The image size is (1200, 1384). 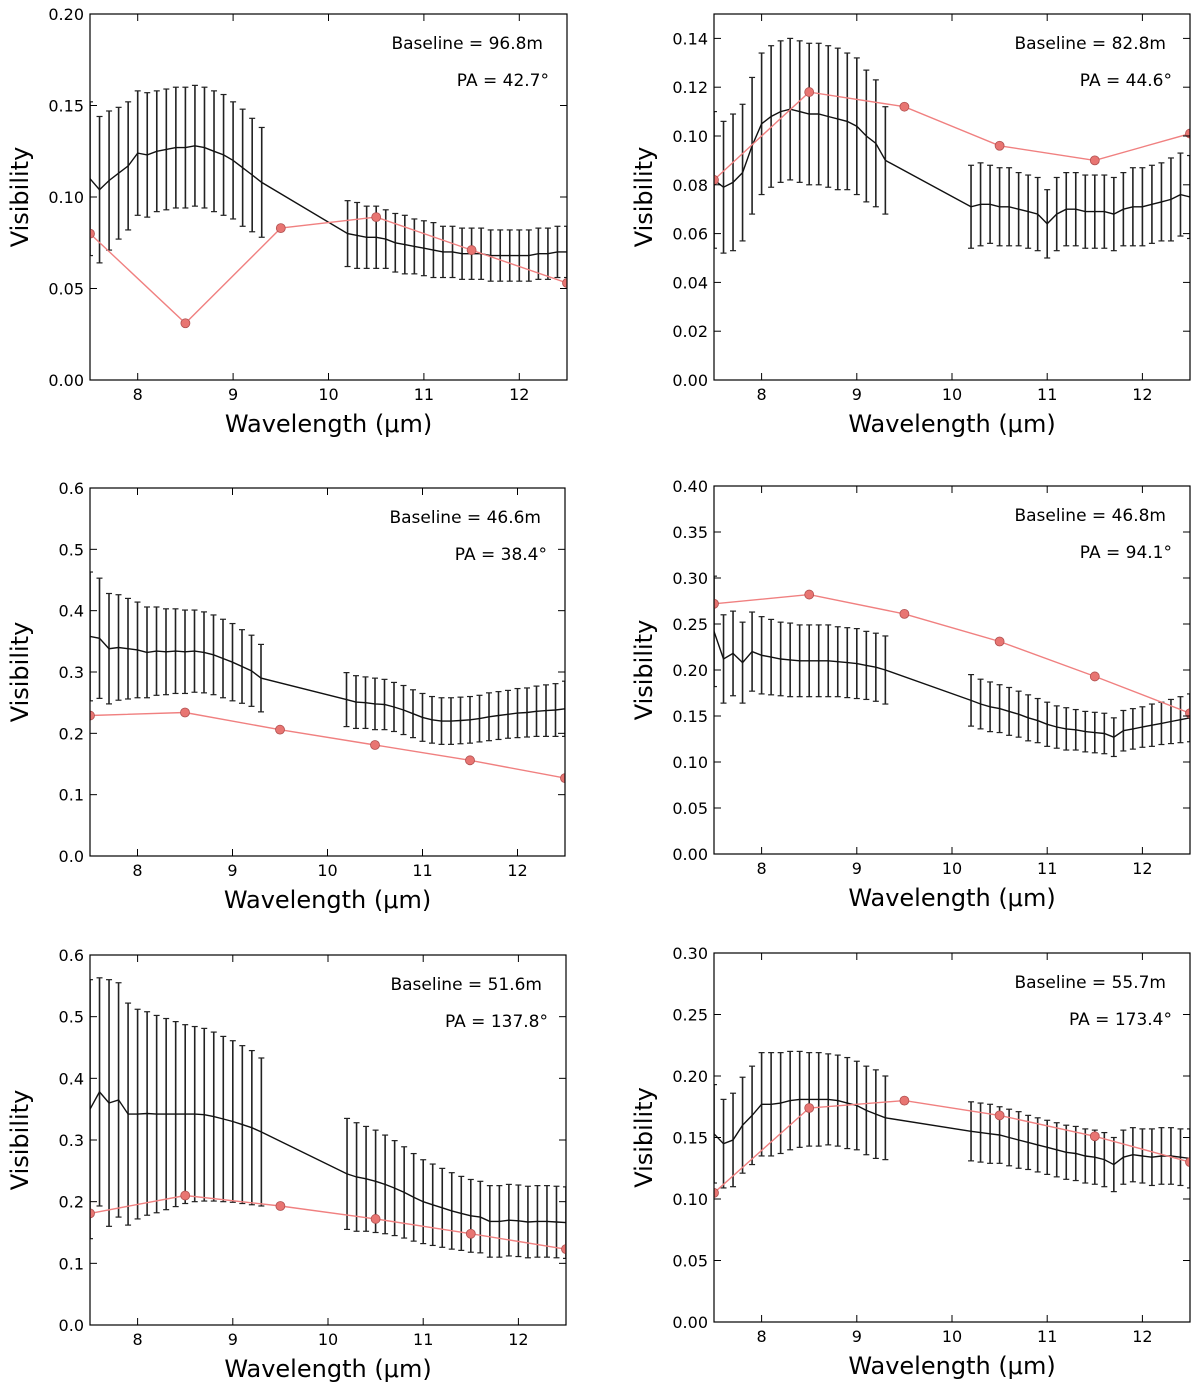 I want to click on pa-annotation: PA = 38.4°, so click(x=501, y=555).